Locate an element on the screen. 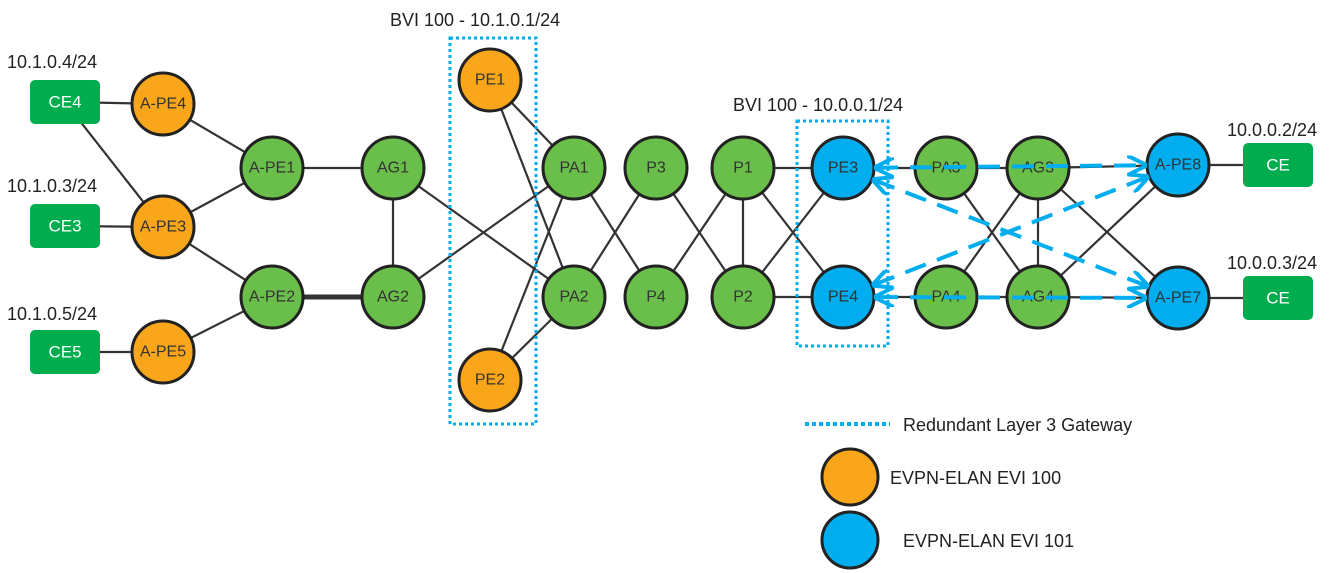 The image size is (1340, 573). node-ape3: A-PE3 is located at coordinates (163, 227).